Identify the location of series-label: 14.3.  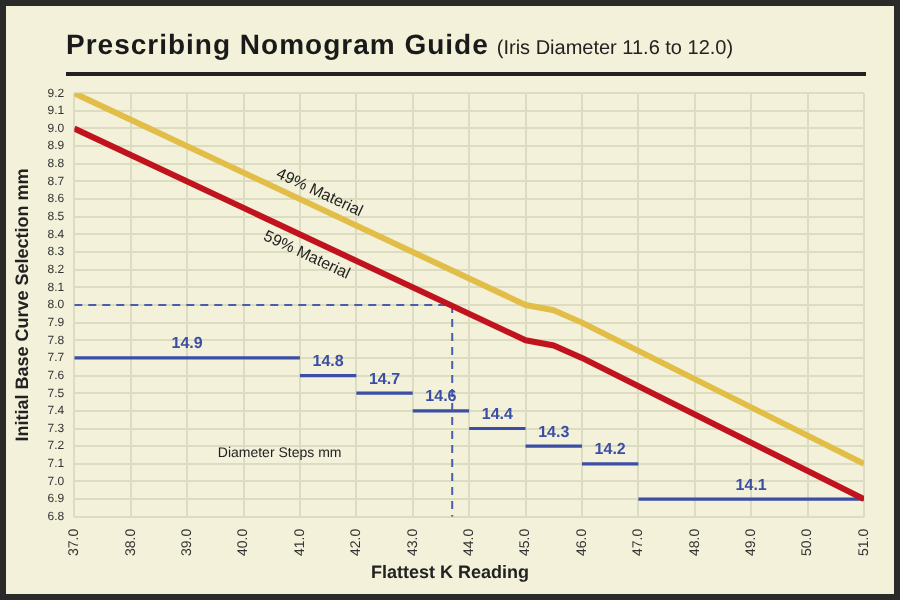
(554, 431).